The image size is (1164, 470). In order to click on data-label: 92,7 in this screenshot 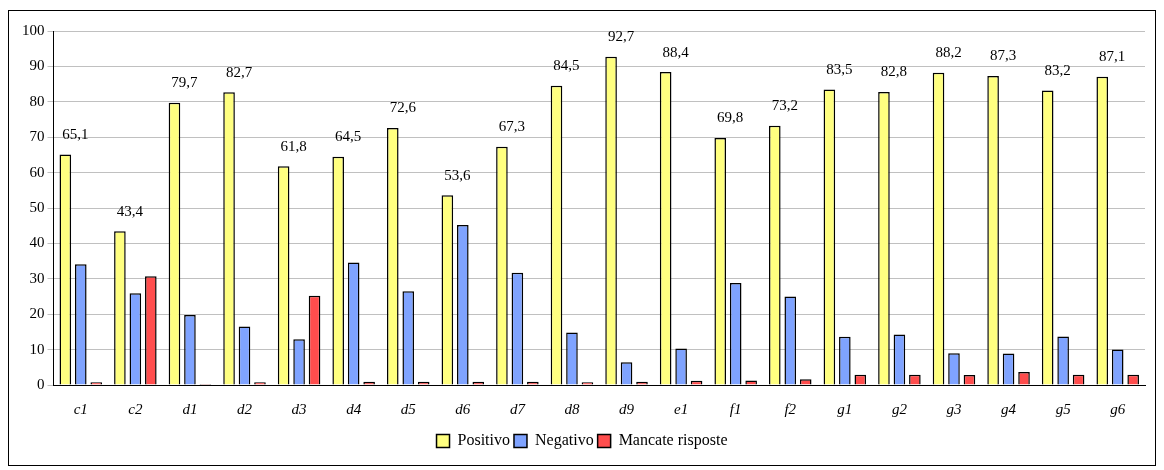, I will do `click(621, 36)`.